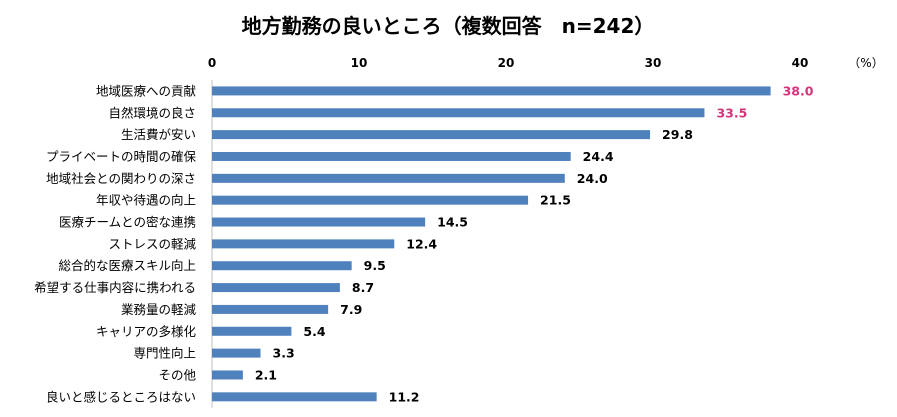  I want to click on value-label: 38.0, so click(798, 90).